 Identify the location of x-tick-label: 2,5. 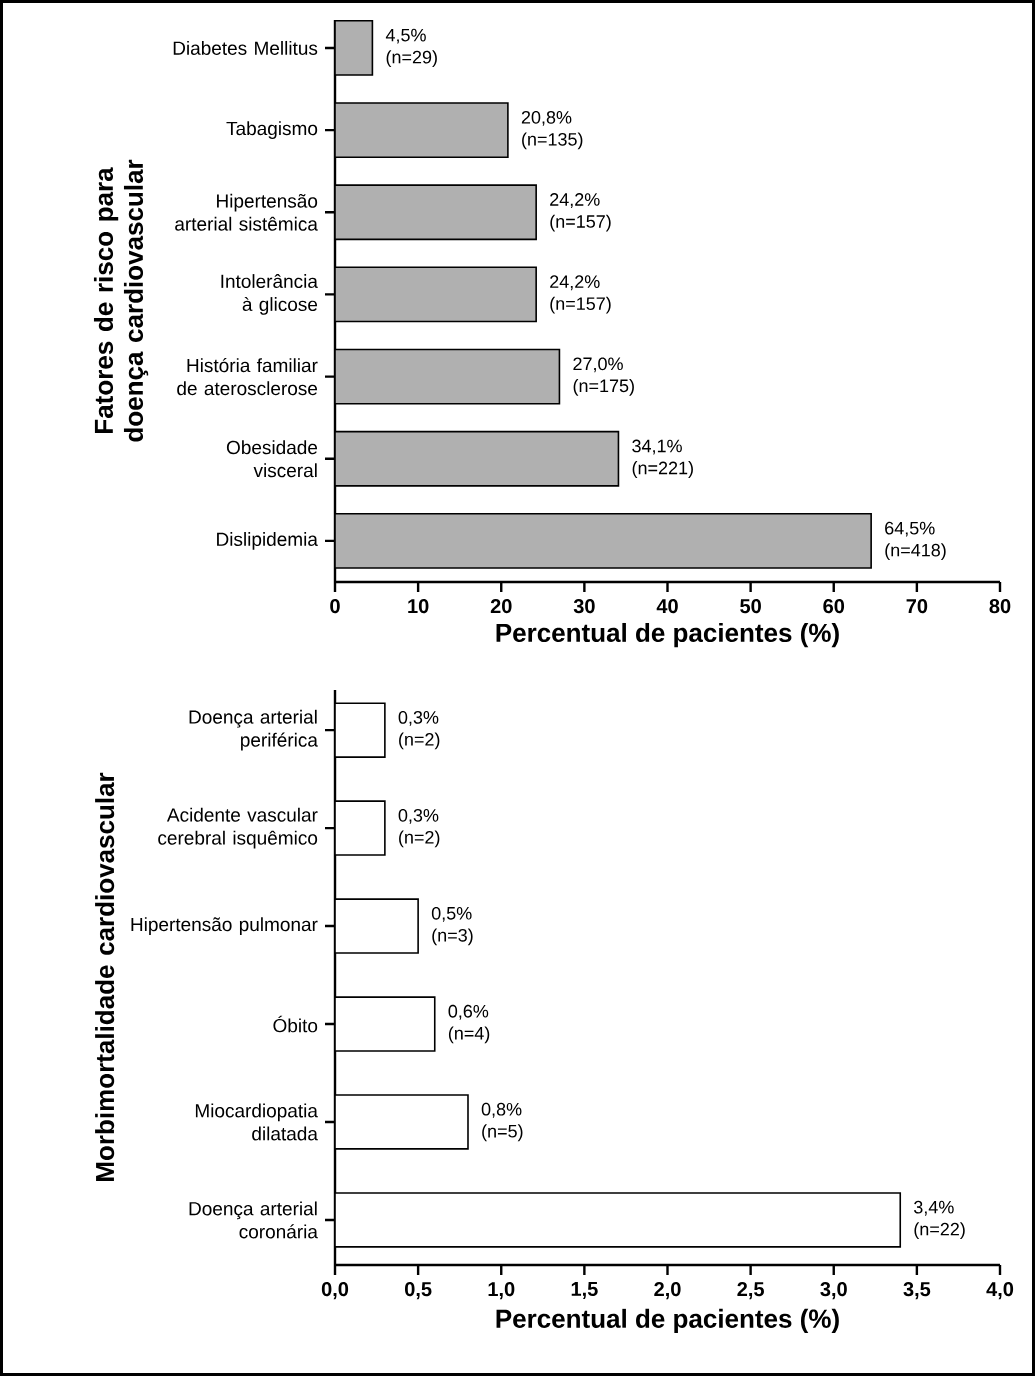
(750, 1291).